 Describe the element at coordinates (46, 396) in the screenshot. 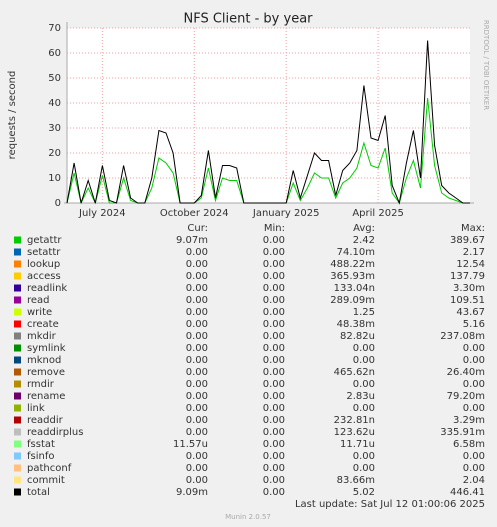

I see `legend-label: rename` at that location.